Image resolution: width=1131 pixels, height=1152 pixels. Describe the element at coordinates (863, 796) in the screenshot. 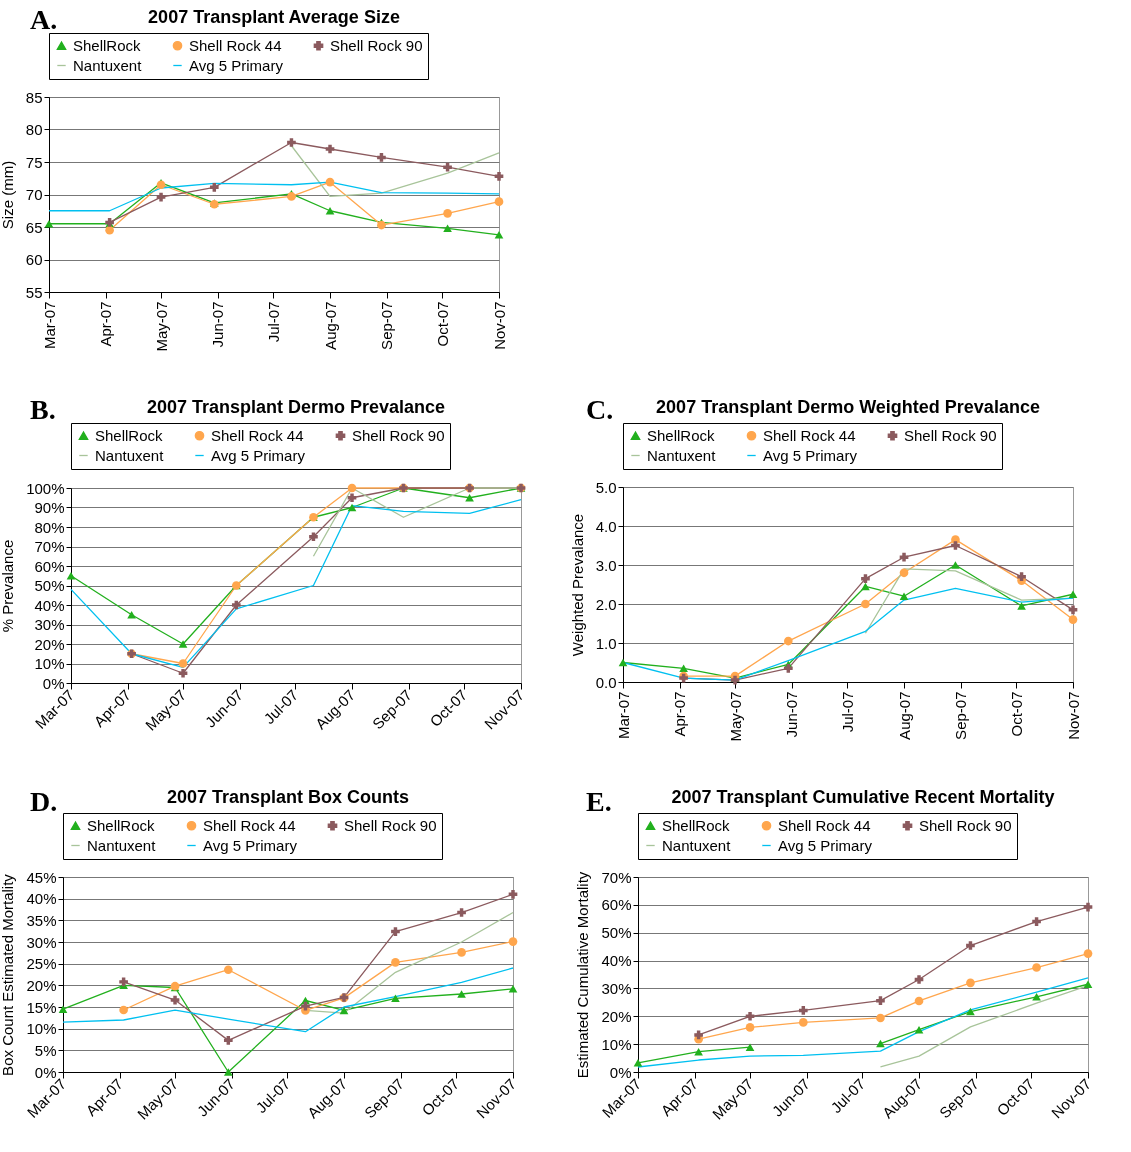

I see `chart-title: 2007 Transplant Cumulative Recent Mortality` at that location.